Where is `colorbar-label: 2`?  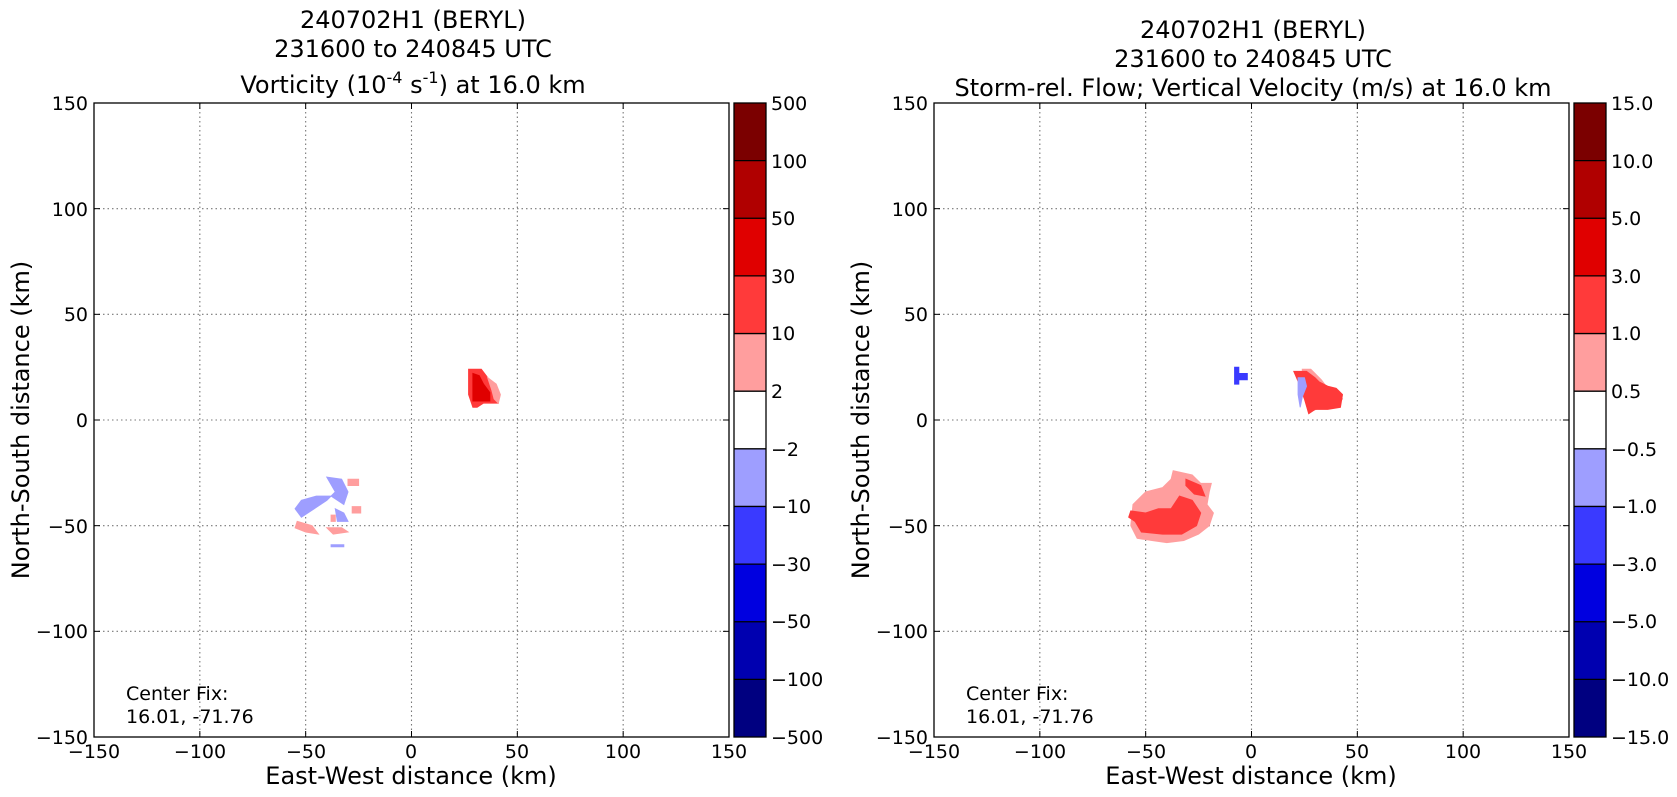 colorbar-label: 2 is located at coordinates (777, 392).